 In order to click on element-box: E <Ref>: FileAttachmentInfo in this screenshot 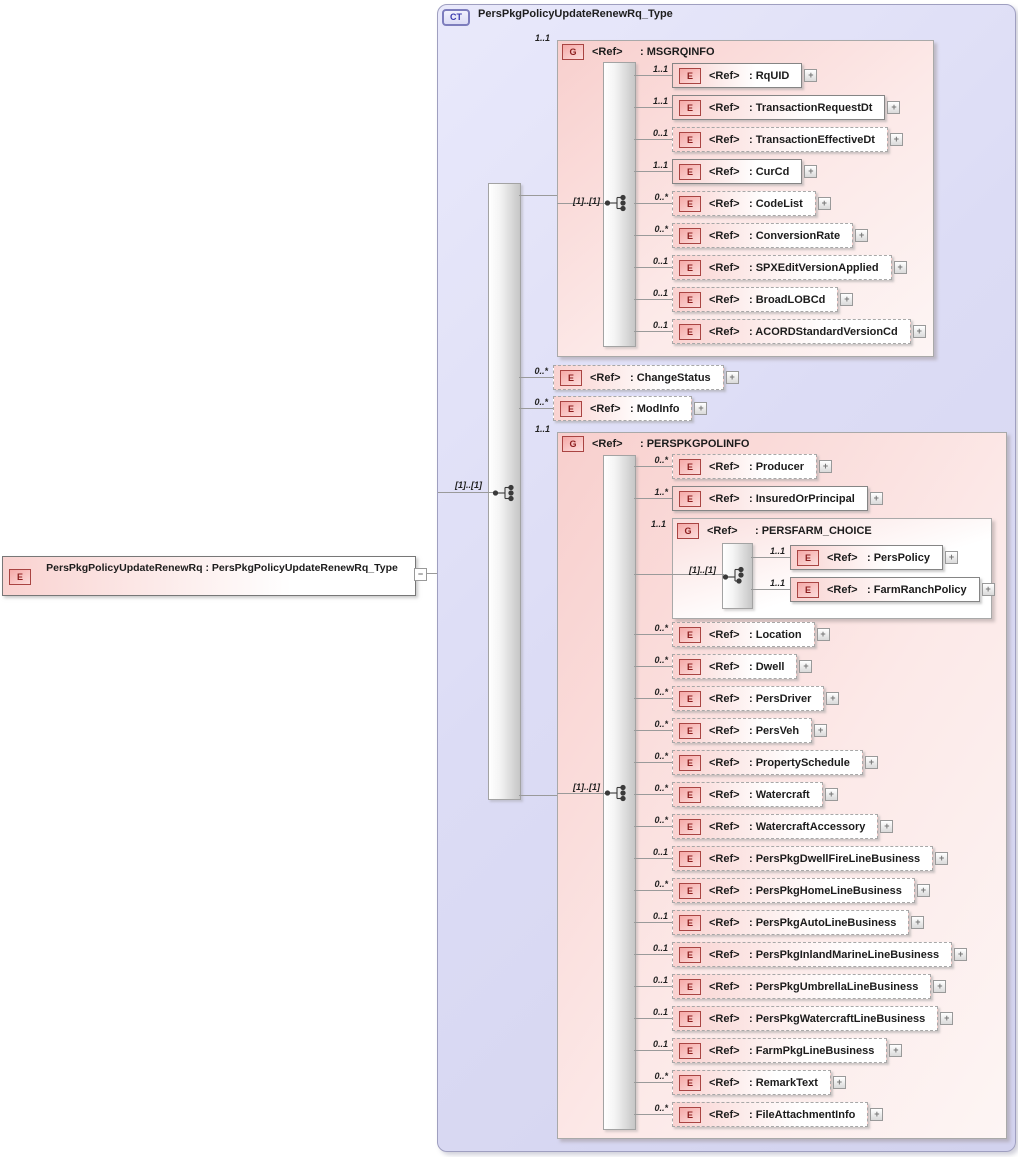, I will do `click(770, 1114)`.